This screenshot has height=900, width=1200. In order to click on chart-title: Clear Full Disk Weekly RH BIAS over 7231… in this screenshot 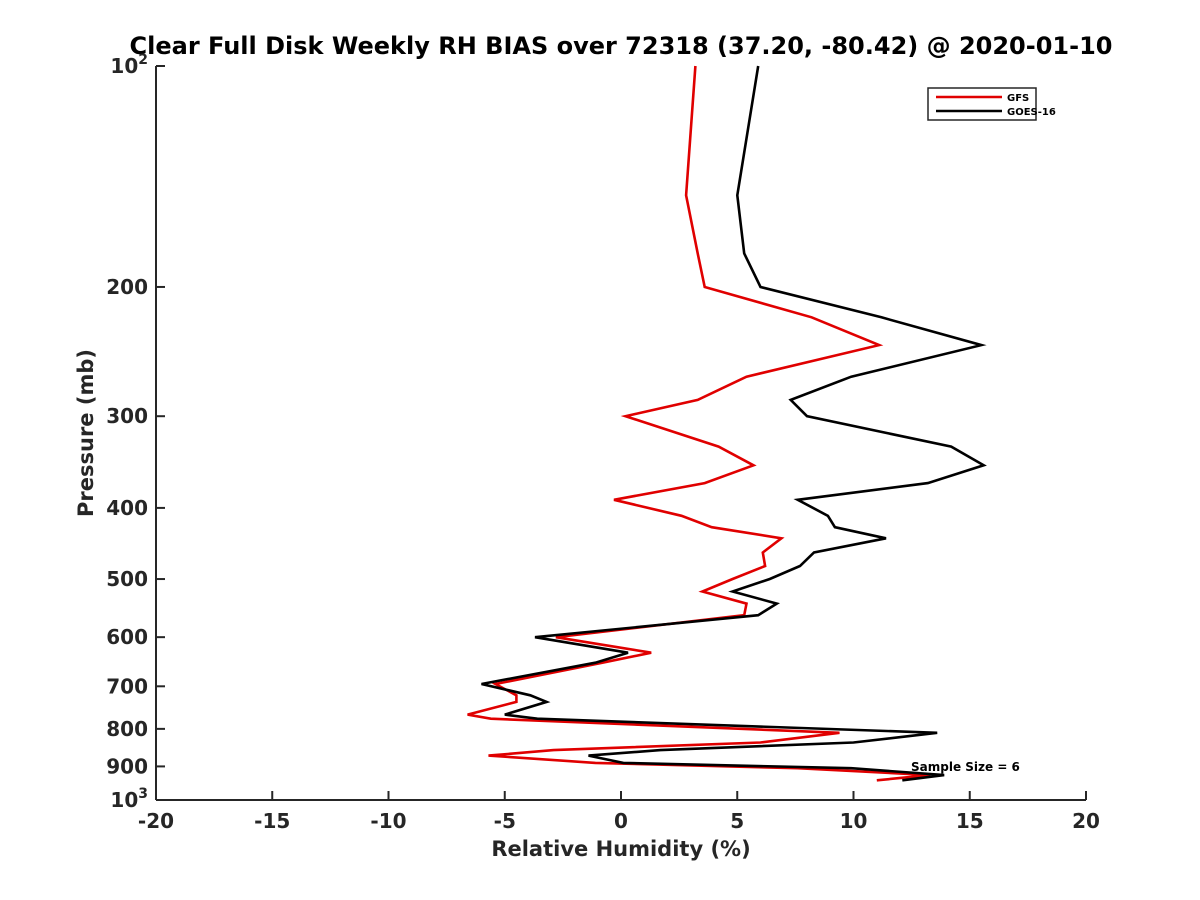, I will do `click(621, 46)`.